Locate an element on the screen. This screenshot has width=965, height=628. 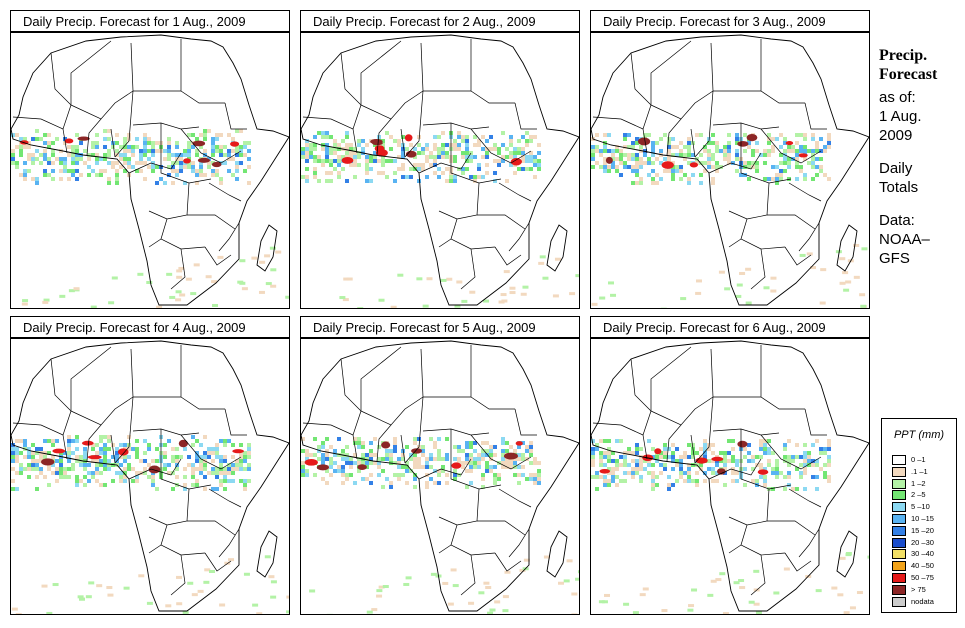
panel-title: Daily Precip. Forecast for 3 Aug., 2009 is located at coordinates (730, 21).